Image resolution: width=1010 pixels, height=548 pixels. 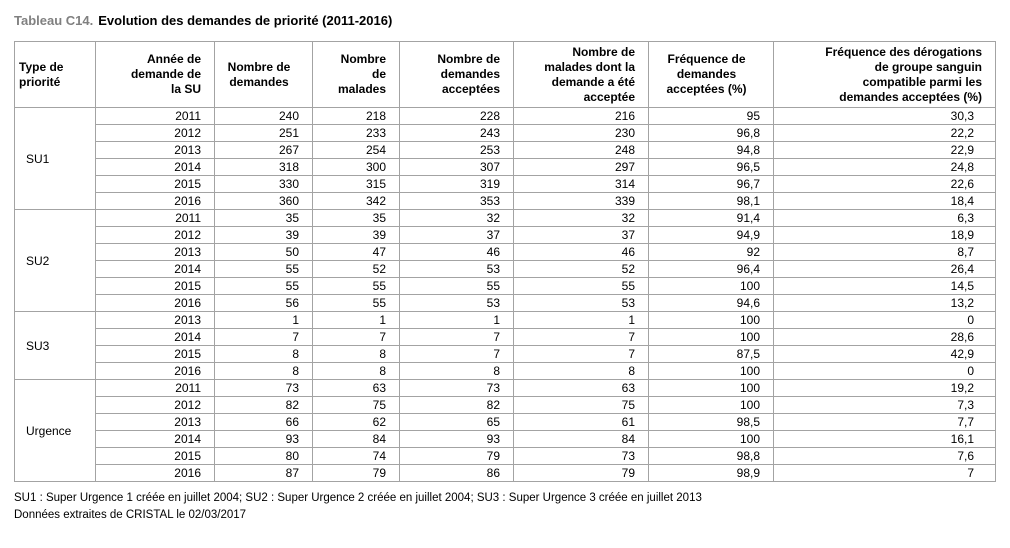 I want to click on value-cell: 14,5, so click(x=884, y=286).